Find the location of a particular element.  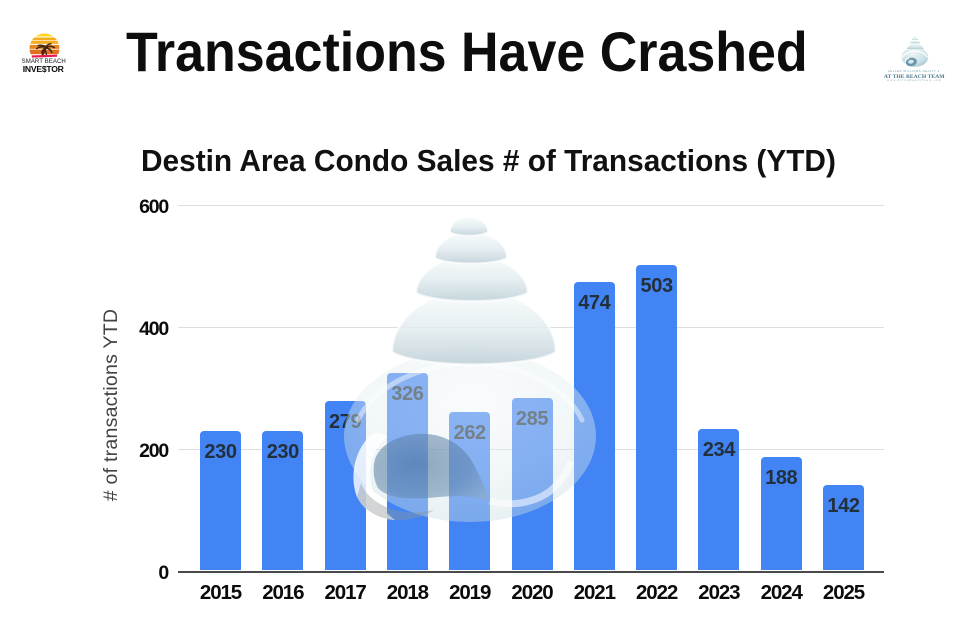

svg-text: KELLER WILLIAMS REALTY ♦ is located at coordinates (914, 71).